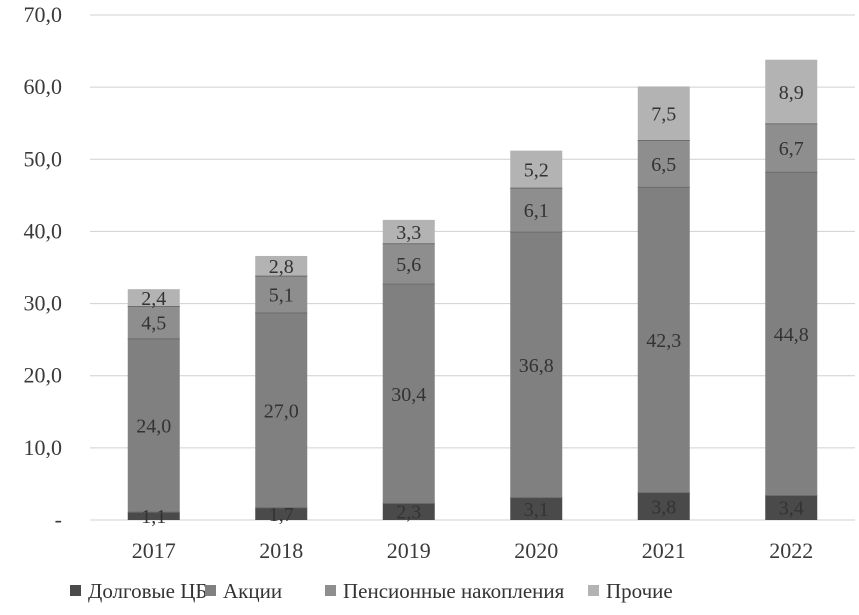 The height and width of the screenshot is (615, 859). I want to click on data-label-2017-3: 2,4, so click(153, 299).